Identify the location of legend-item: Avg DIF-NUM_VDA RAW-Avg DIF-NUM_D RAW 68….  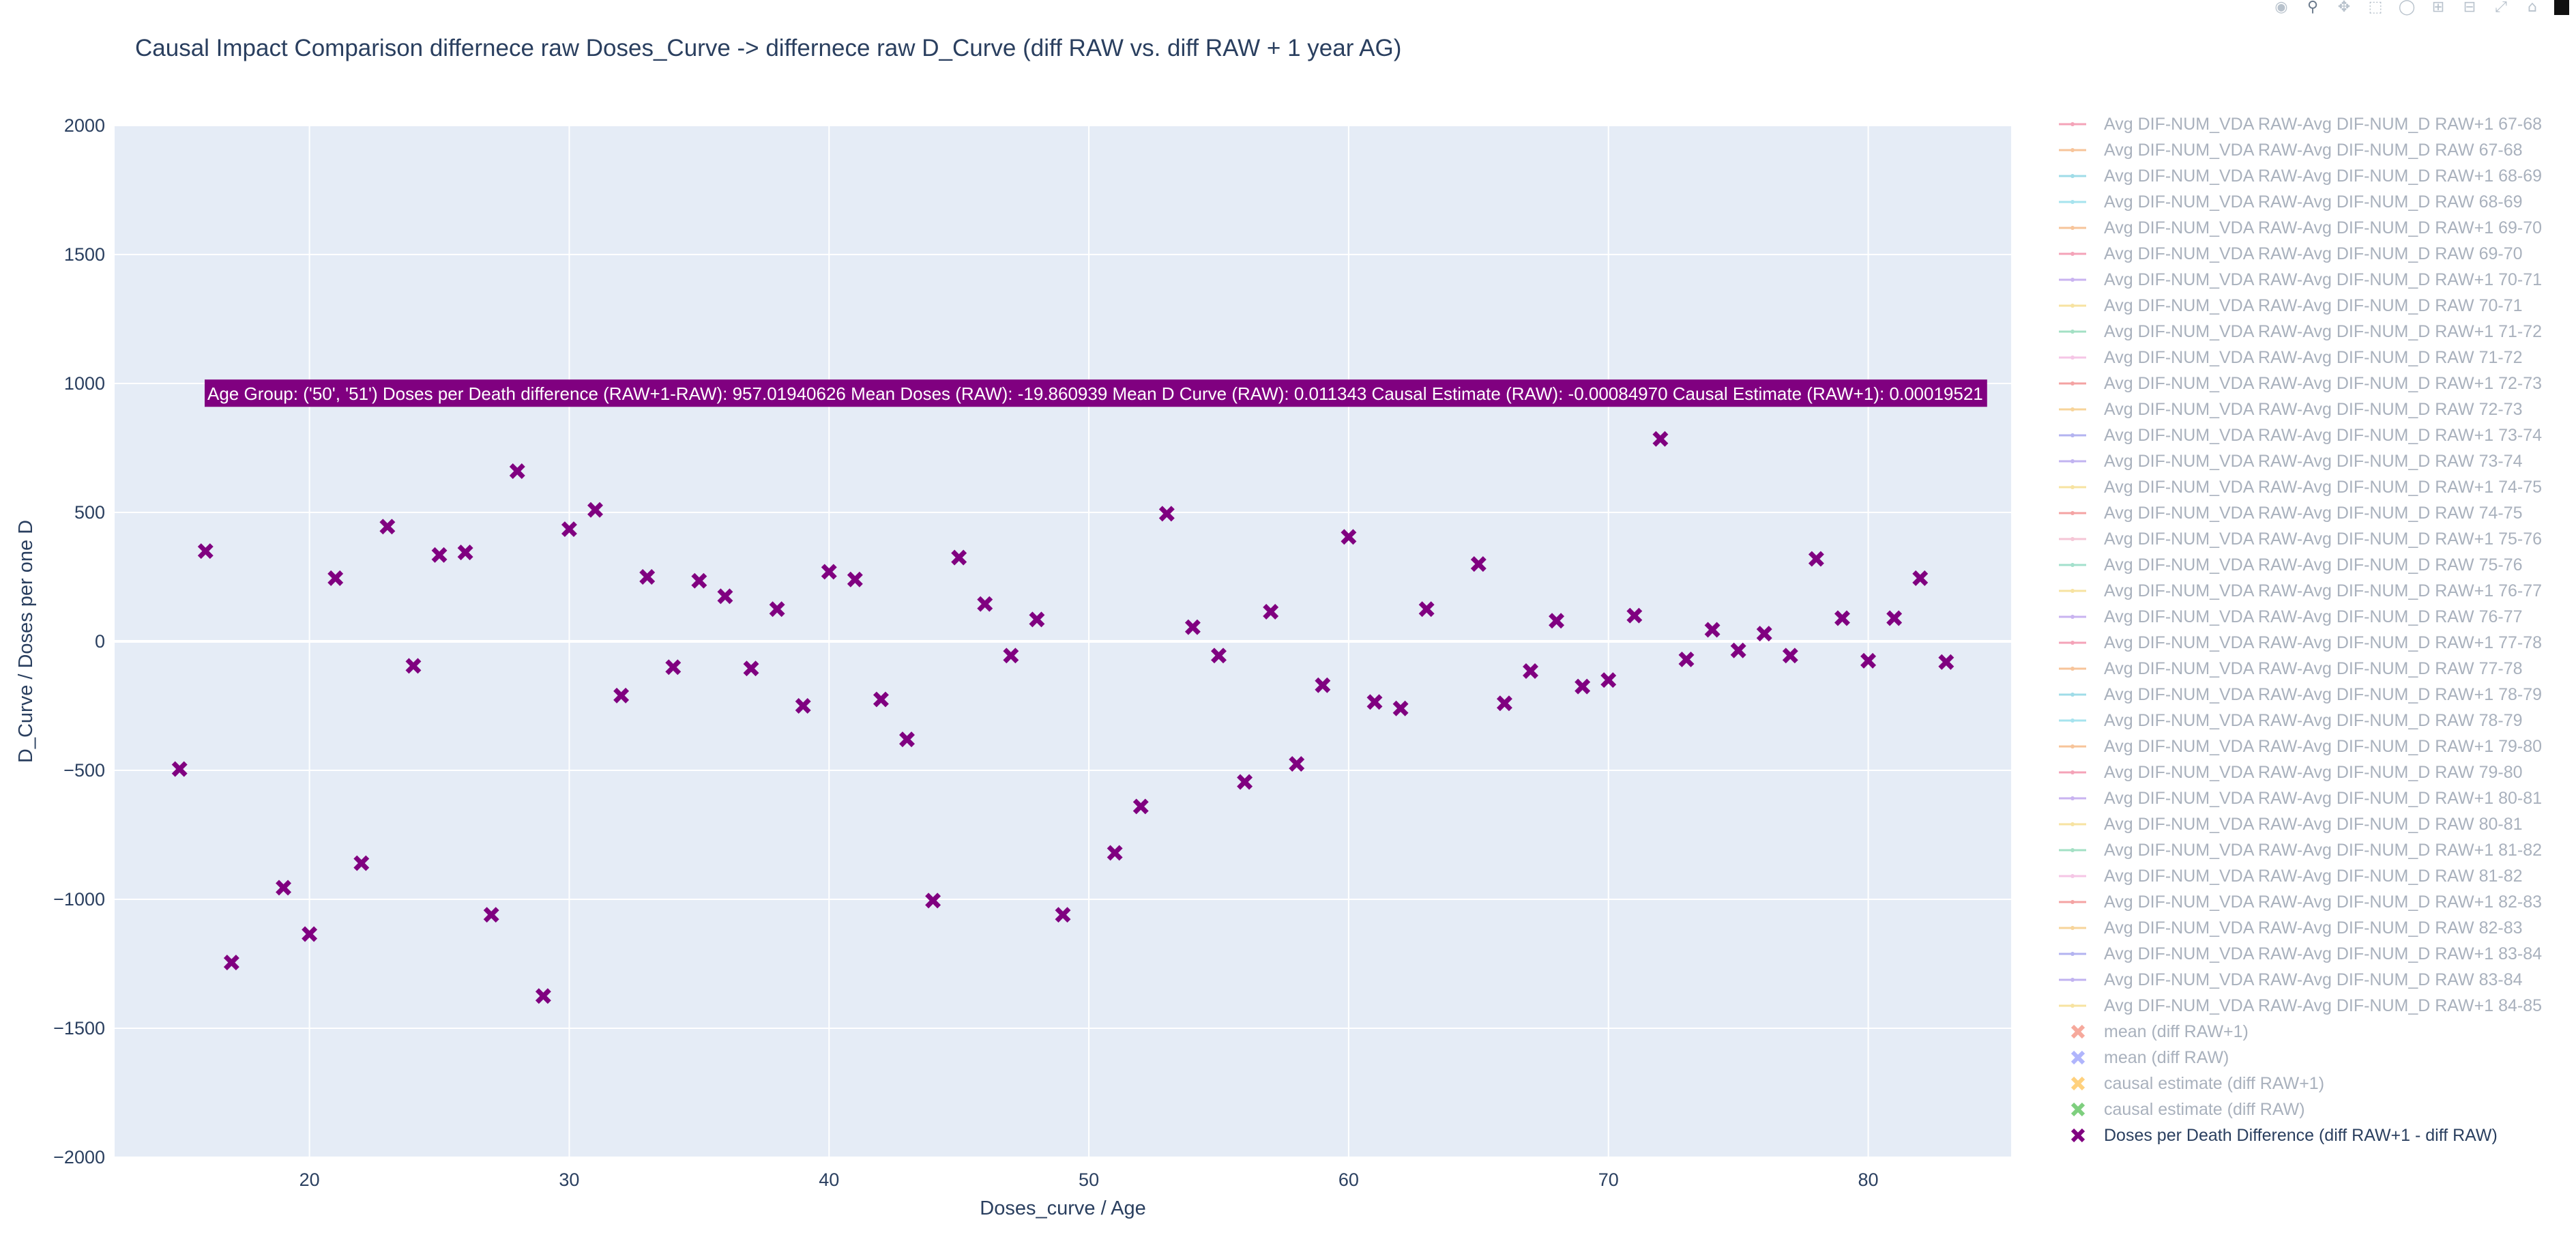
(2291, 202).